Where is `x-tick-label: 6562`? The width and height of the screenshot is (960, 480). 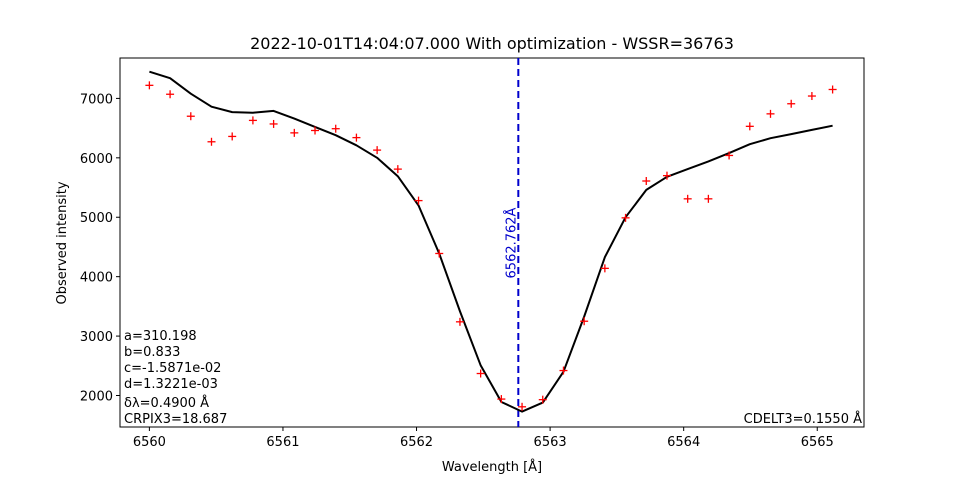
x-tick-label: 6562 is located at coordinates (416, 442).